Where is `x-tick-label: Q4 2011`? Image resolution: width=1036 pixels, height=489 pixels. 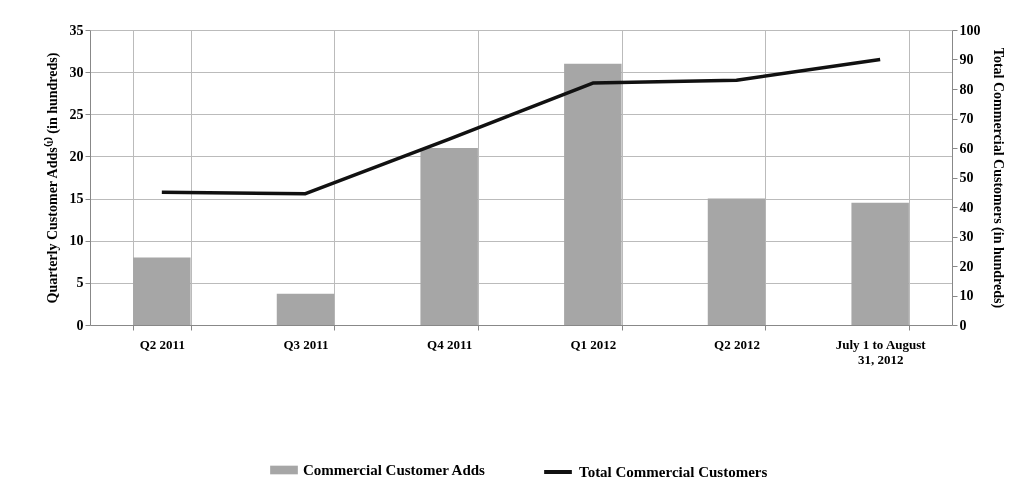 x-tick-label: Q4 2011 is located at coordinates (450, 344).